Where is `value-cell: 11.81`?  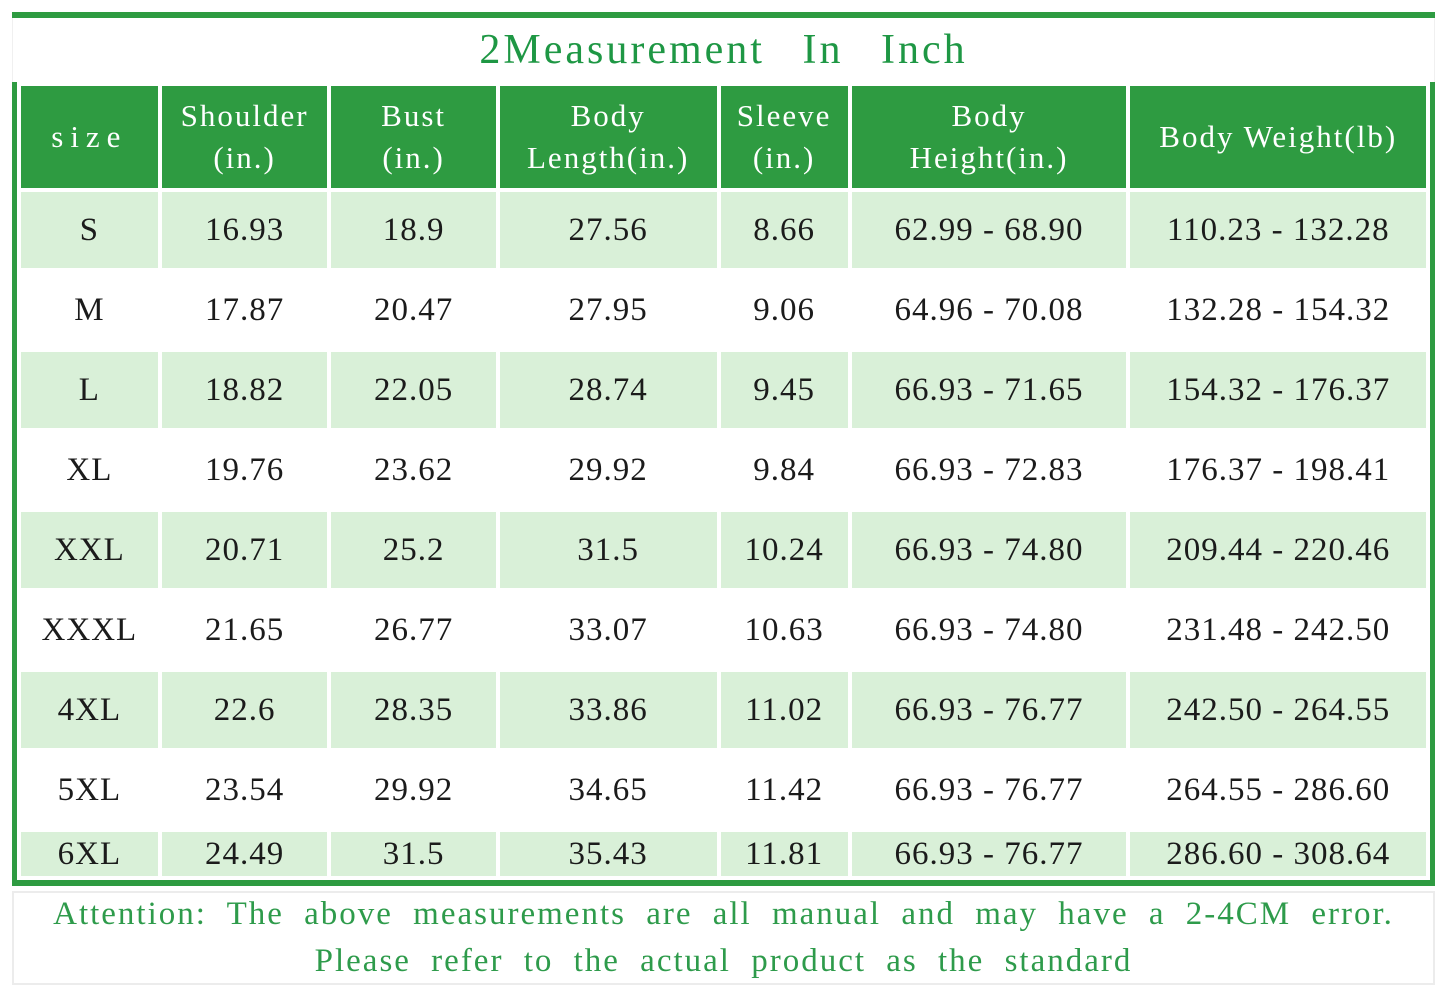 value-cell: 11.81 is located at coordinates (784, 854).